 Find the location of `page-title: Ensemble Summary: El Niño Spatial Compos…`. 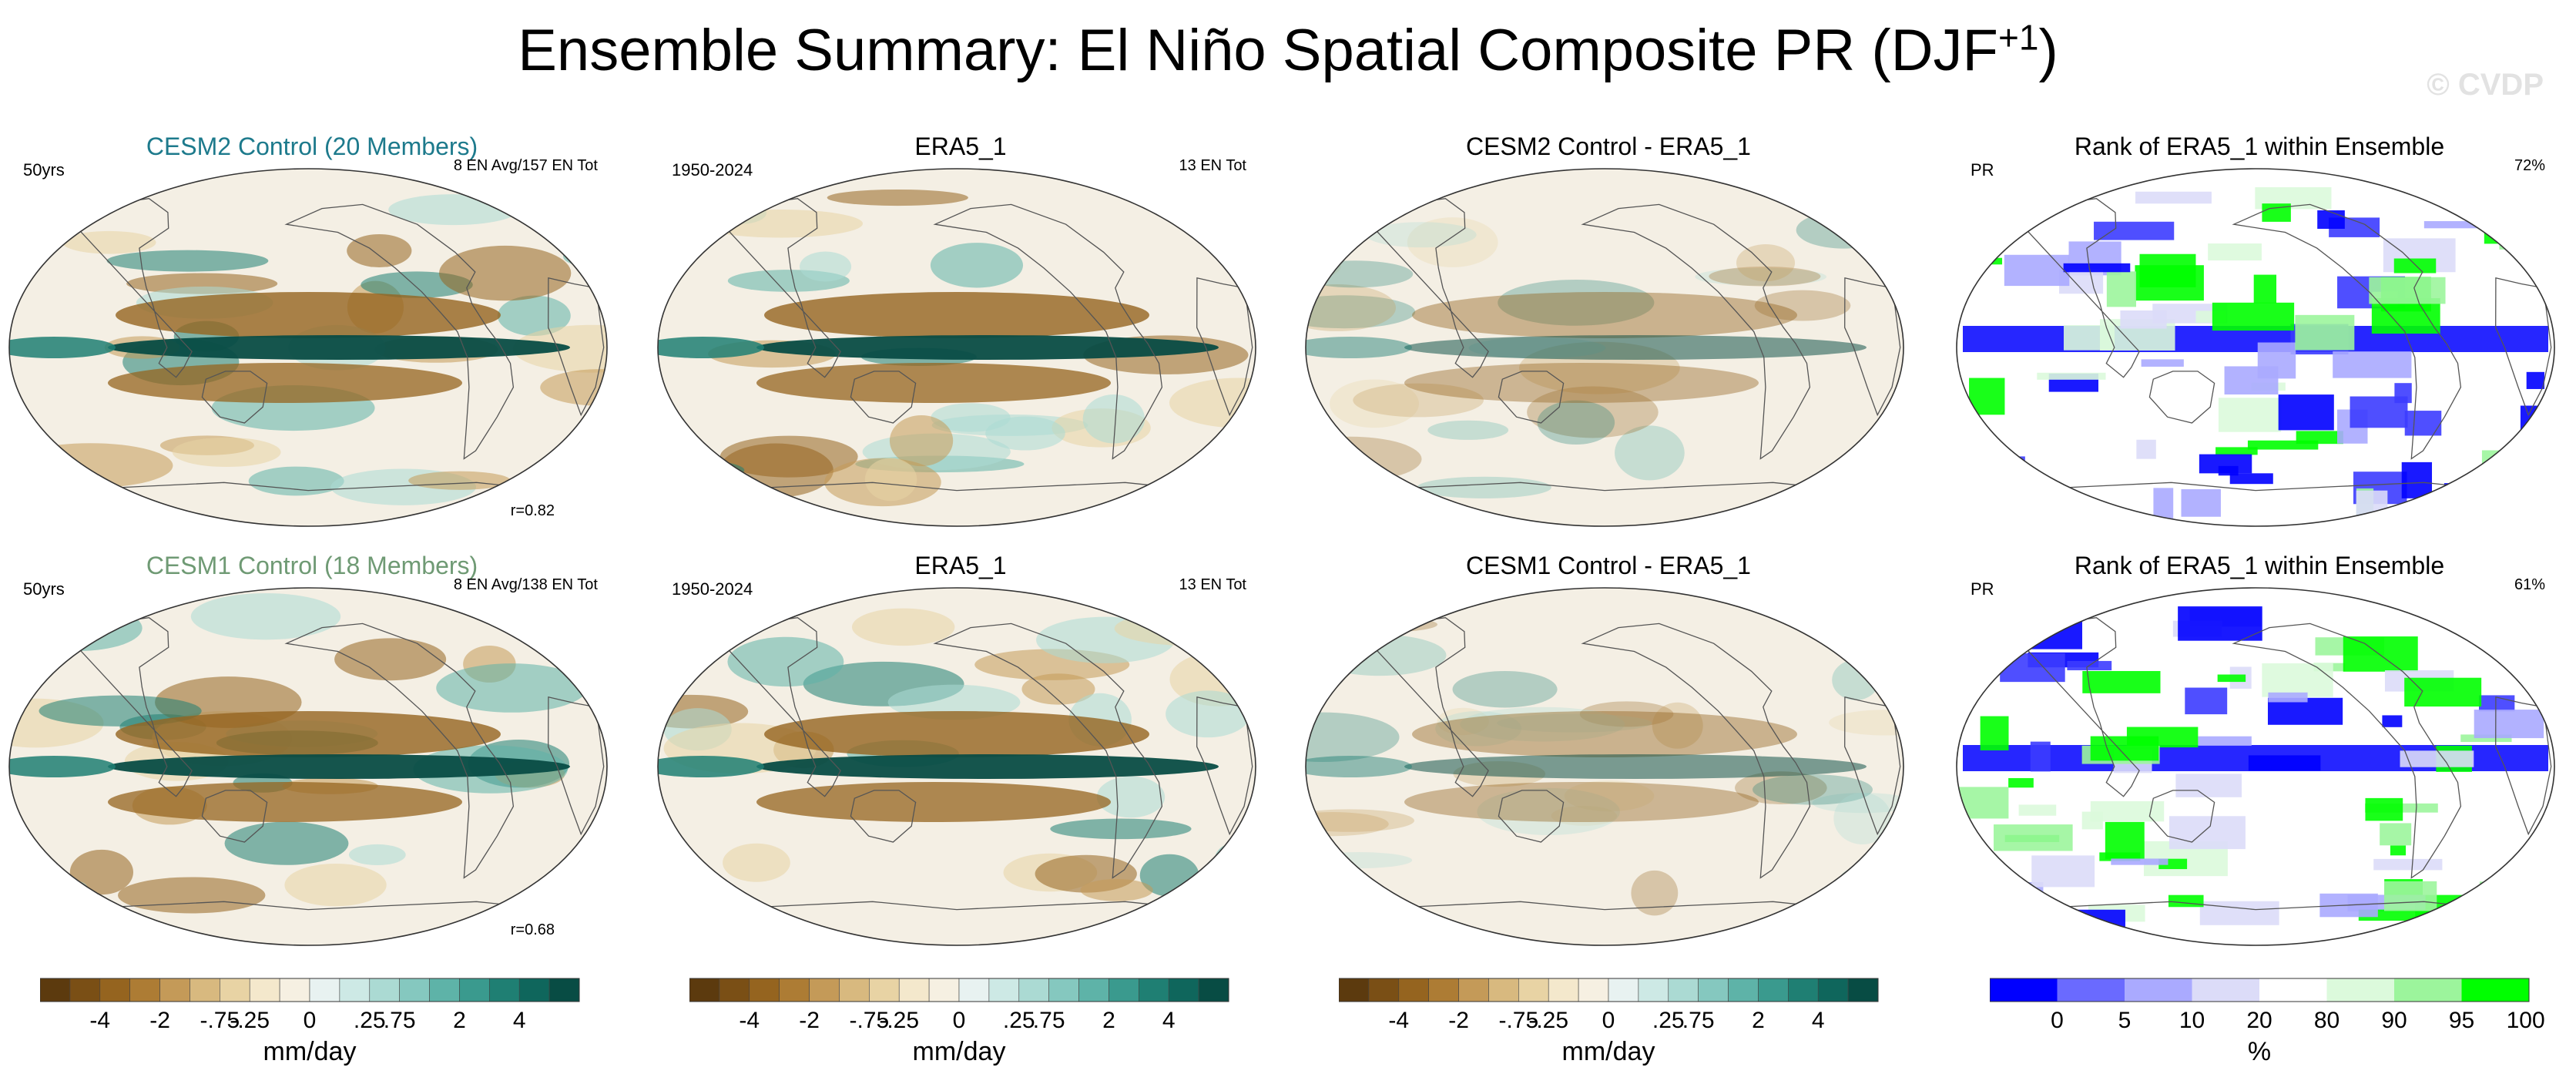

page-title: Ensemble Summary: El Niño Spatial Compos… is located at coordinates (1288, 50).